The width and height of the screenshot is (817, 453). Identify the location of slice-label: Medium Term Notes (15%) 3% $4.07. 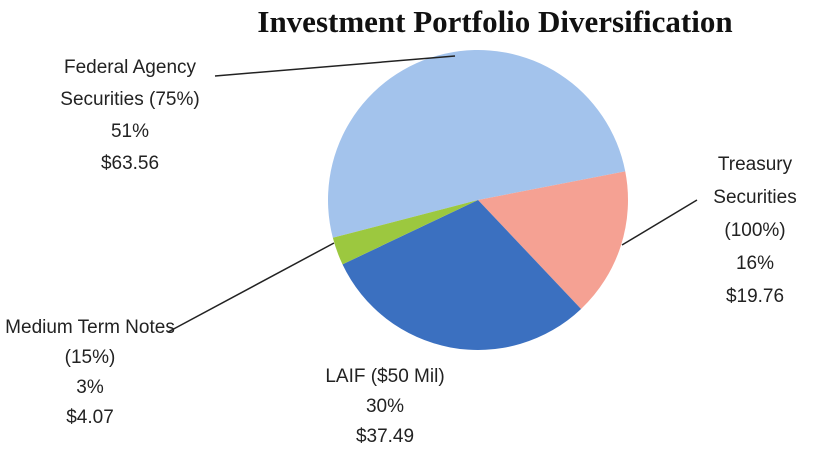
(90, 373).